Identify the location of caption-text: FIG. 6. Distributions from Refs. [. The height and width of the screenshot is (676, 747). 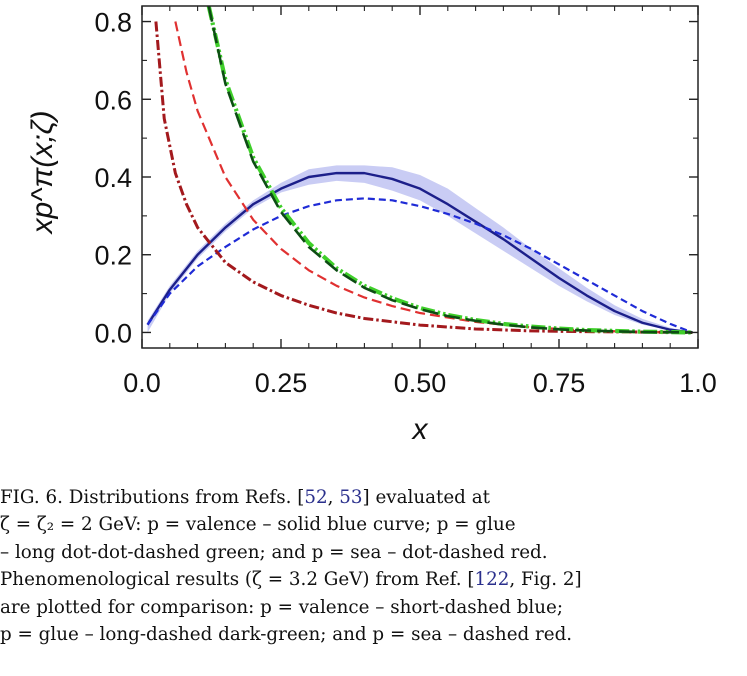
(152, 497).